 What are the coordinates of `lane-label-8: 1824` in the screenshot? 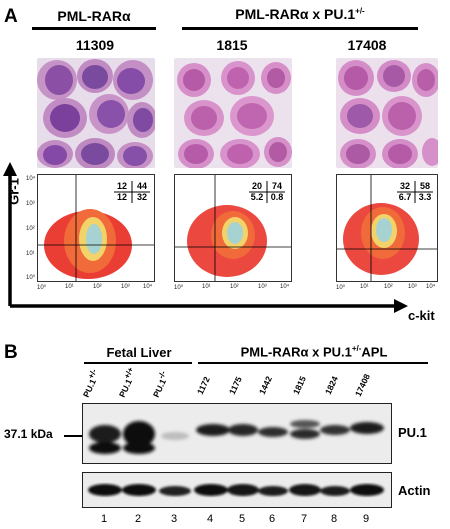 It's located at (331, 385).